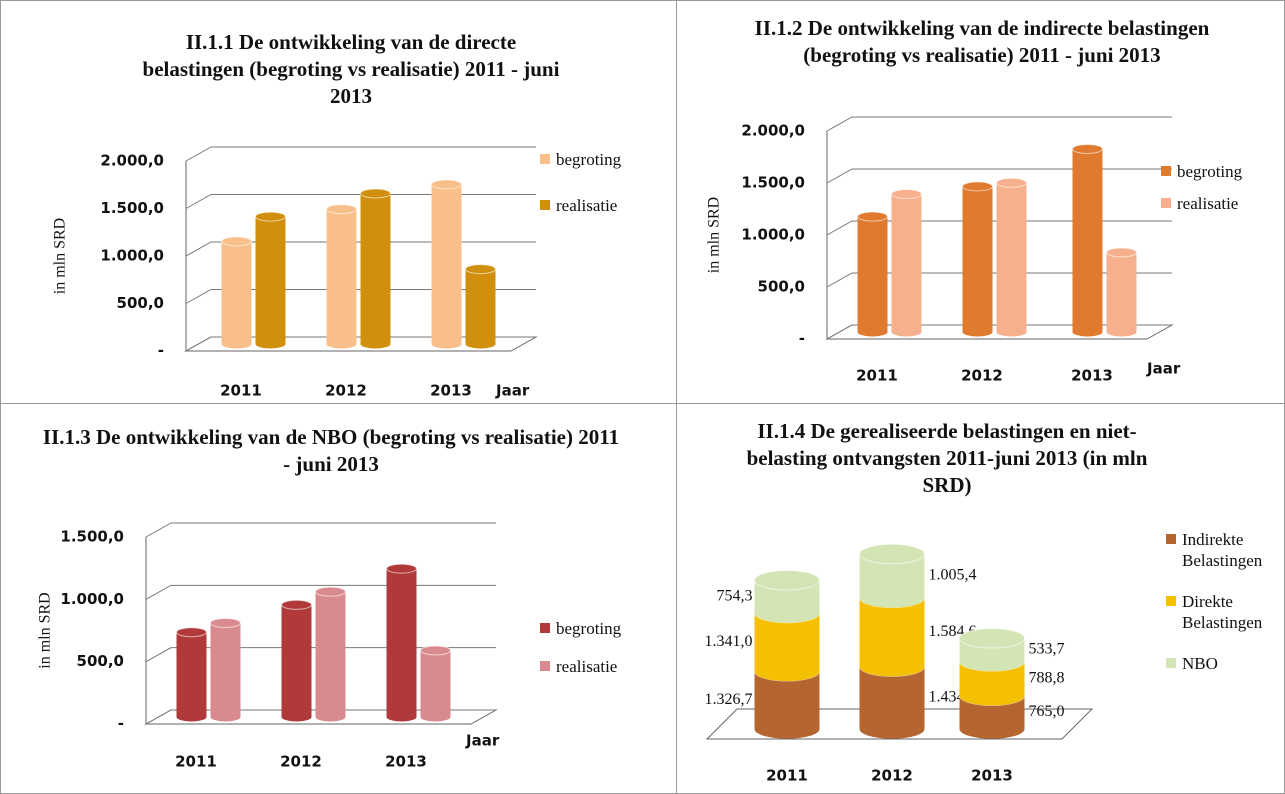 This screenshot has height=794, width=1285. I want to click on data-label: 1.005,4, so click(953, 575).